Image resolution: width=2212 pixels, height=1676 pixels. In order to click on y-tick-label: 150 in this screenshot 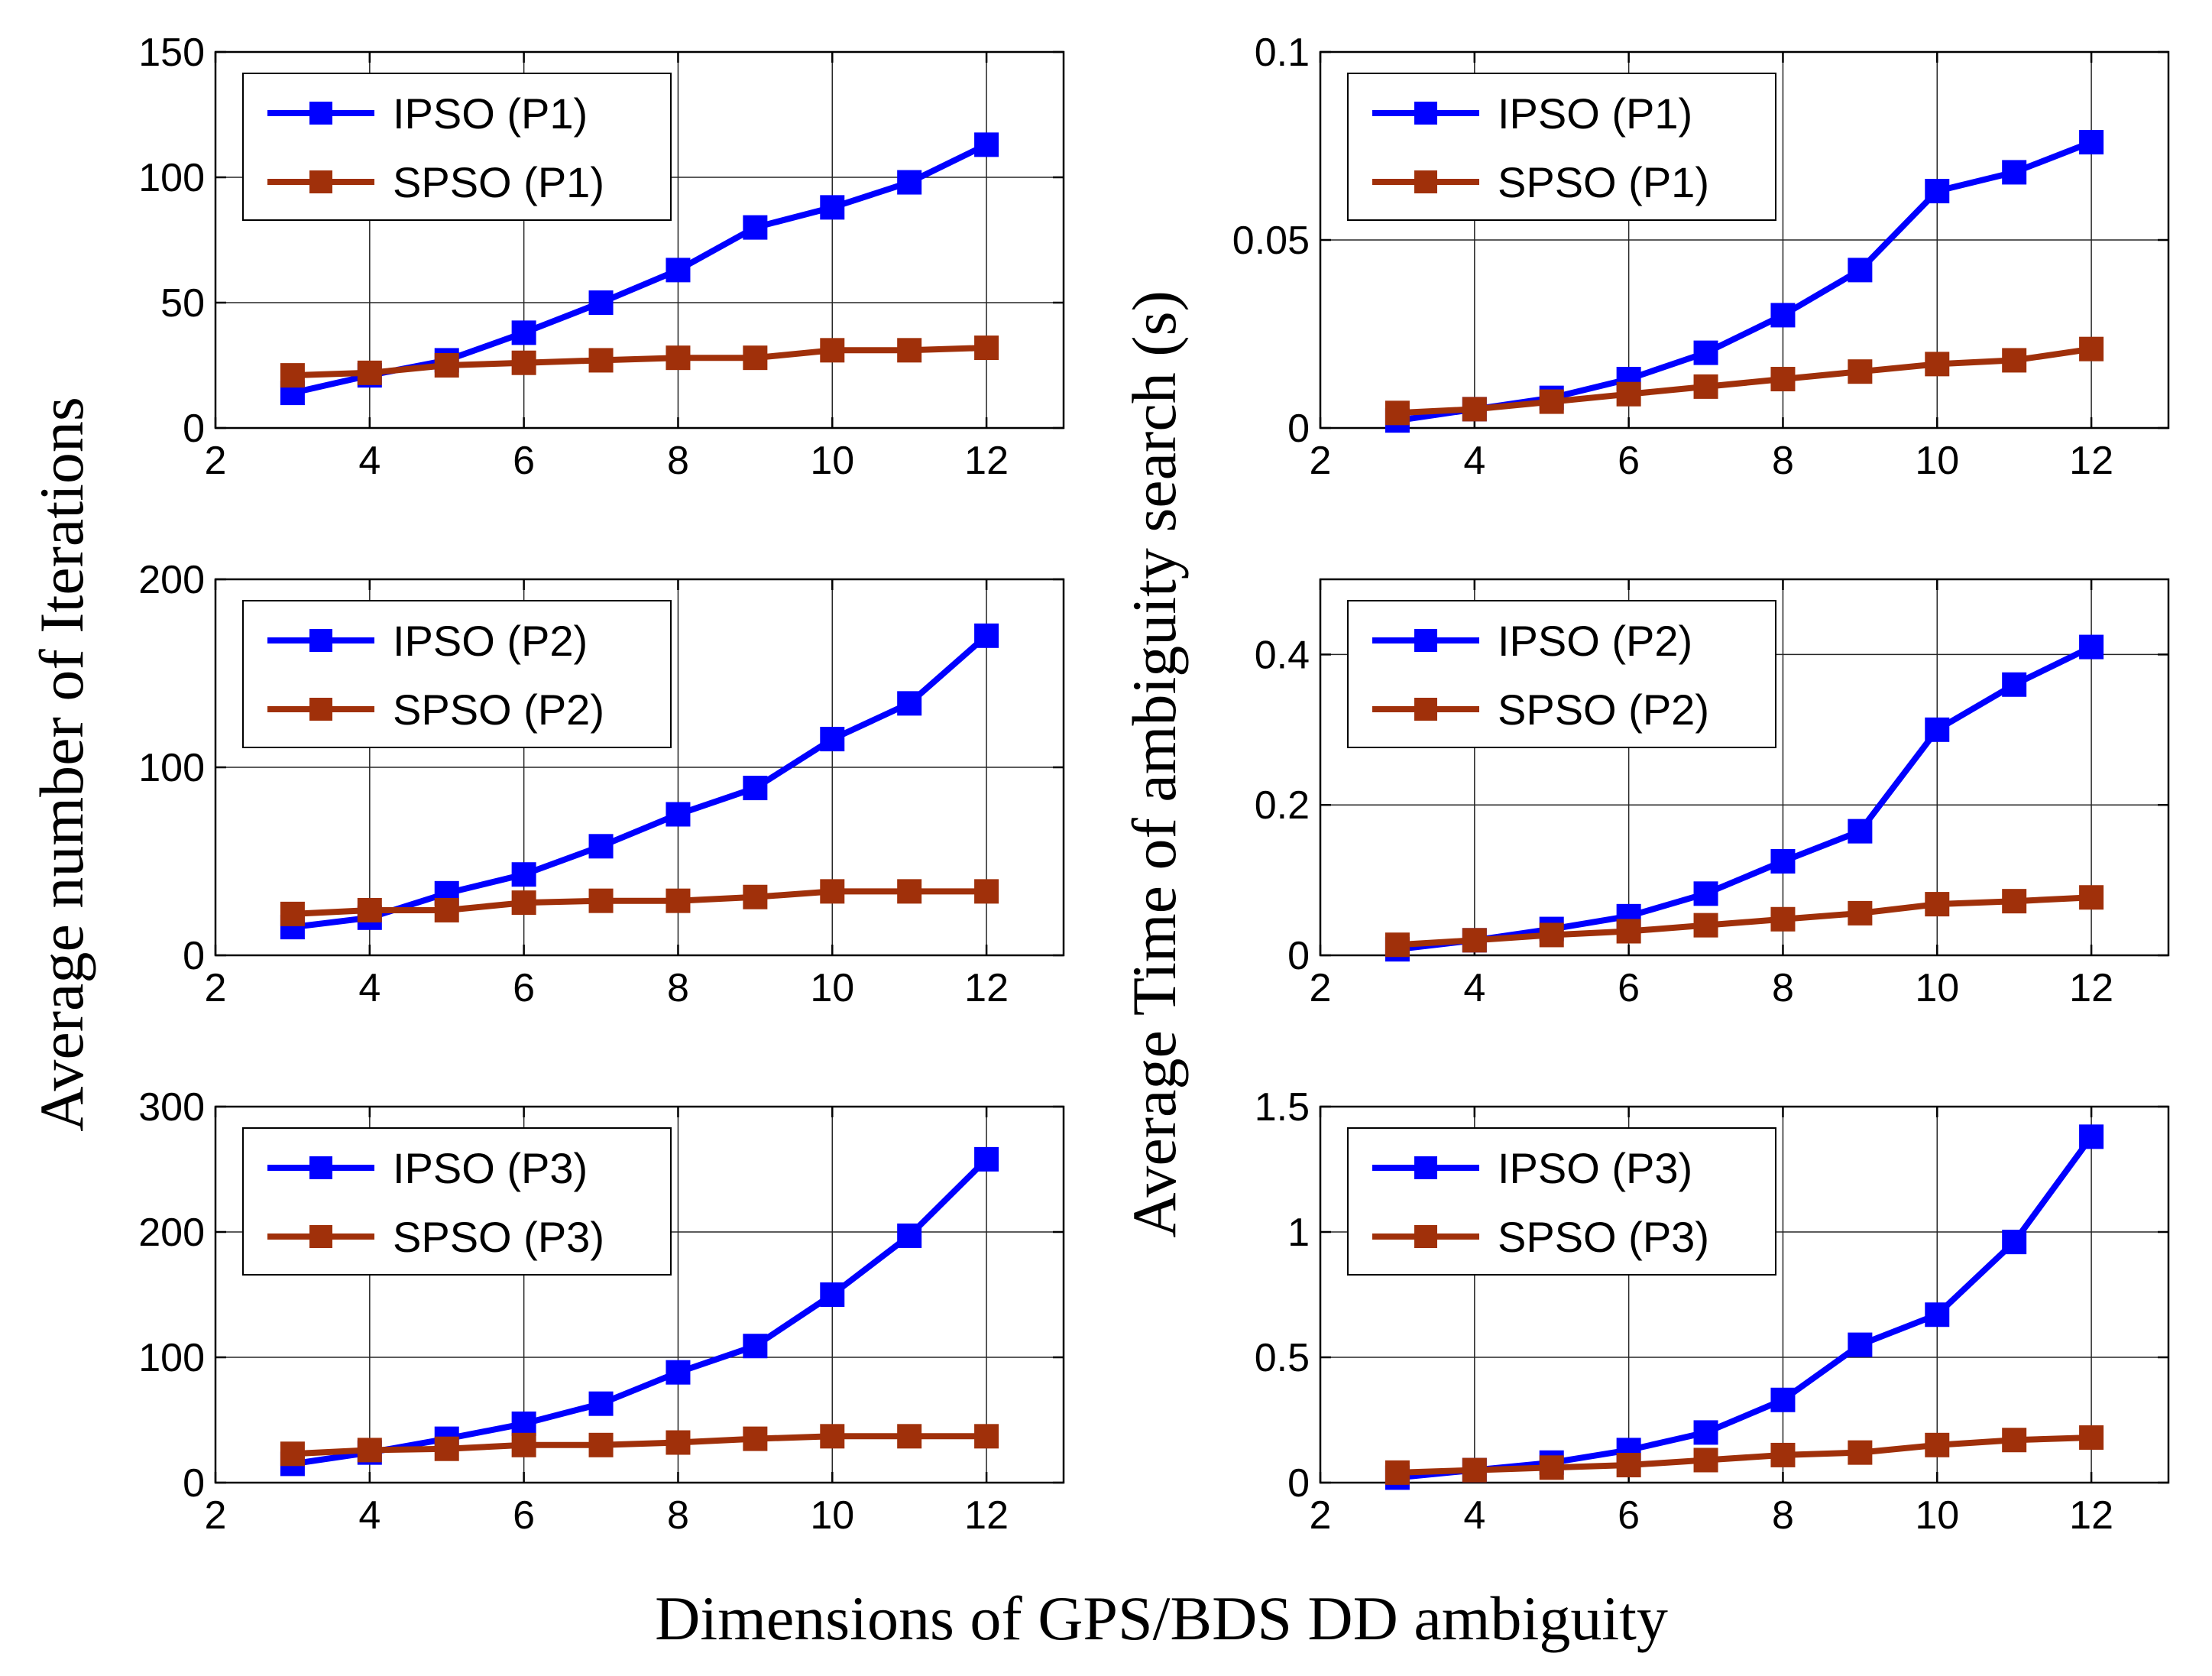, I will do `click(171, 53)`.